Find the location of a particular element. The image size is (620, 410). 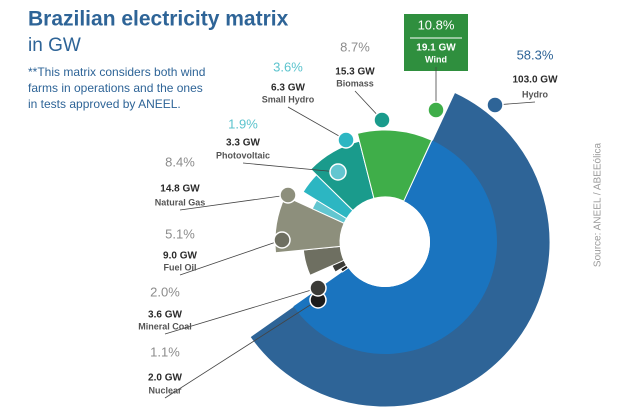

chart-subtitle: in GW is located at coordinates (54, 45).